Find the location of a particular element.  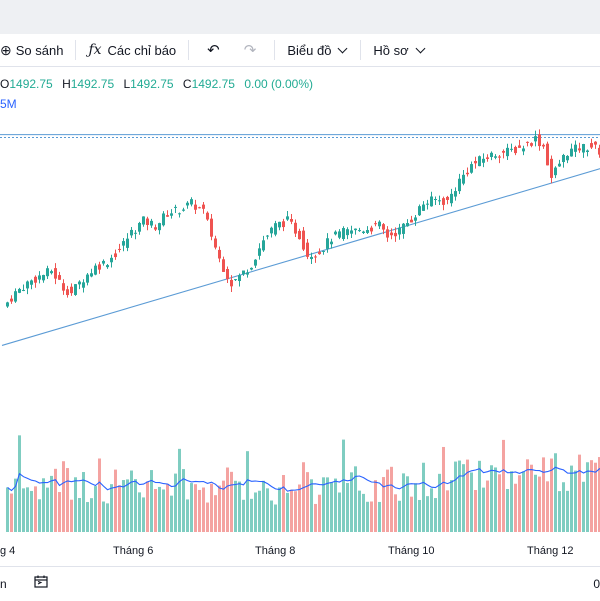

undo-icon: ↶ is located at coordinates (213, 50).